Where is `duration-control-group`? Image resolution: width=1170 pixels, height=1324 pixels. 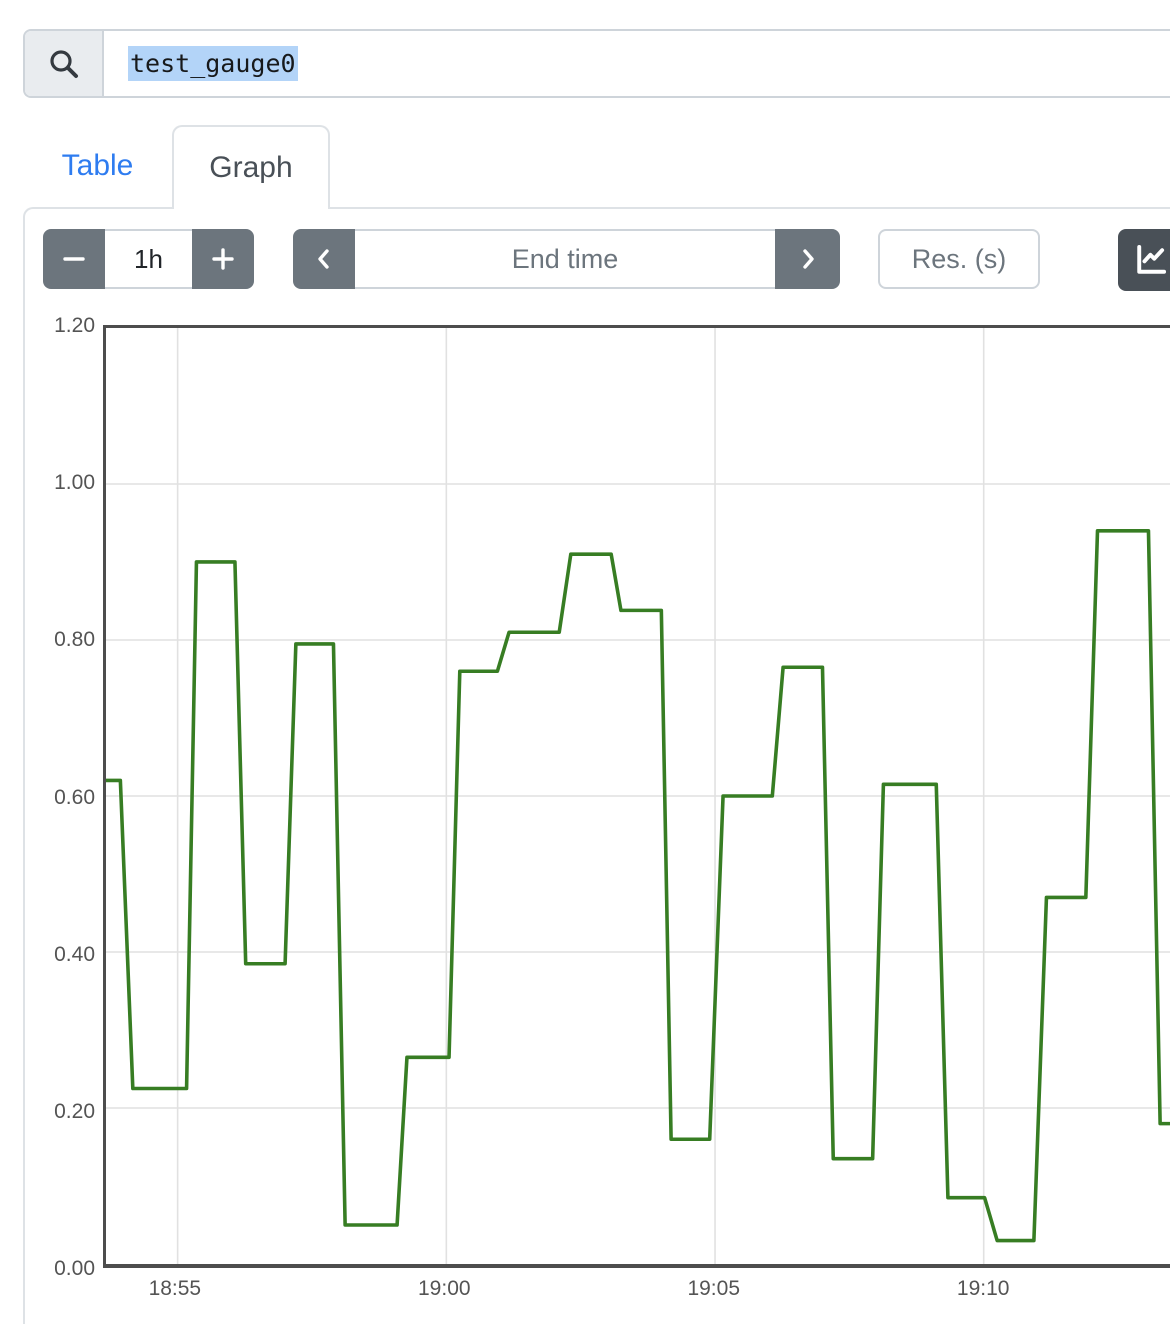
duration-control-group is located at coordinates (148, 259).